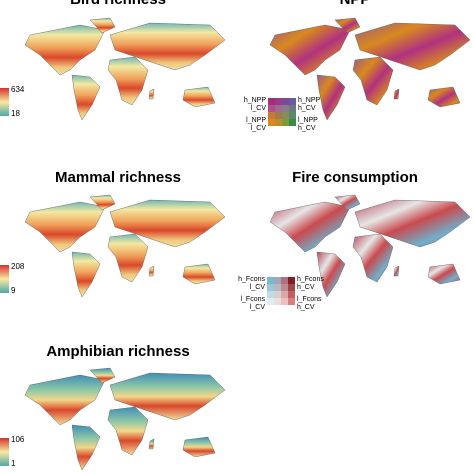 The image size is (474, 474). I want to click on colorbar-min: 1, so click(13, 463).